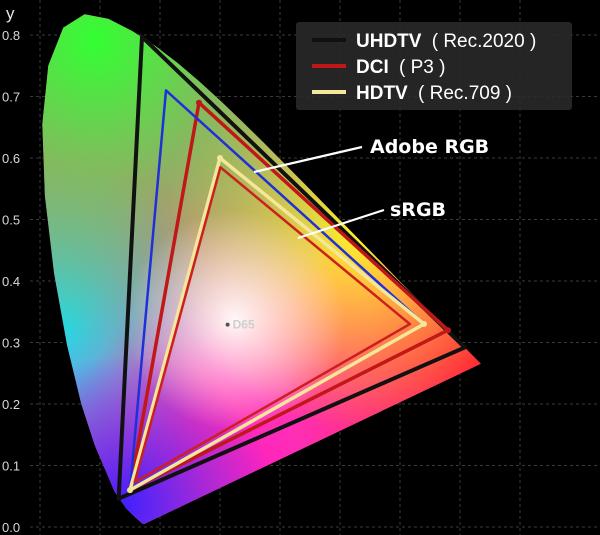  What do you see at coordinates (465, 93) in the screenshot?
I see `legend-detail-hdtv: ( Rec.709 )` at bounding box center [465, 93].